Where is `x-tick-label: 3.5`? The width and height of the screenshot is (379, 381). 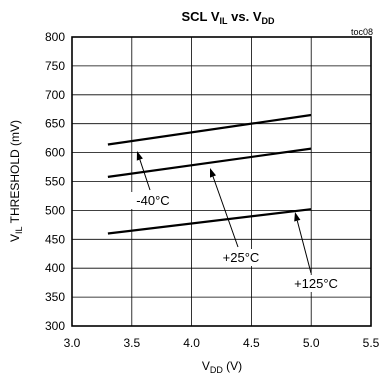
x-tick-label: 3.5 is located at coordinates (131, 343).